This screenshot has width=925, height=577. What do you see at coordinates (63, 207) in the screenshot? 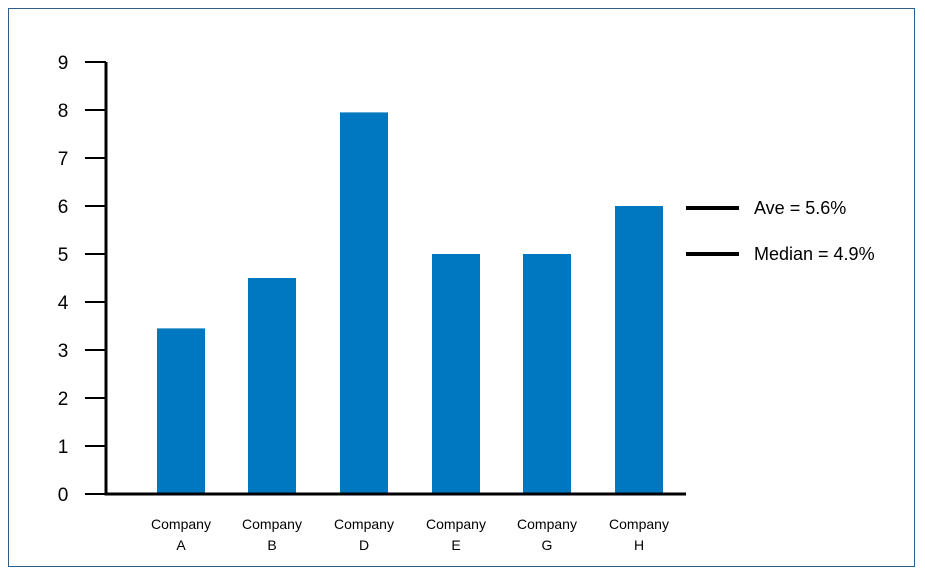
I see `y-tick-label: 6` at bounding box center [63, 207].